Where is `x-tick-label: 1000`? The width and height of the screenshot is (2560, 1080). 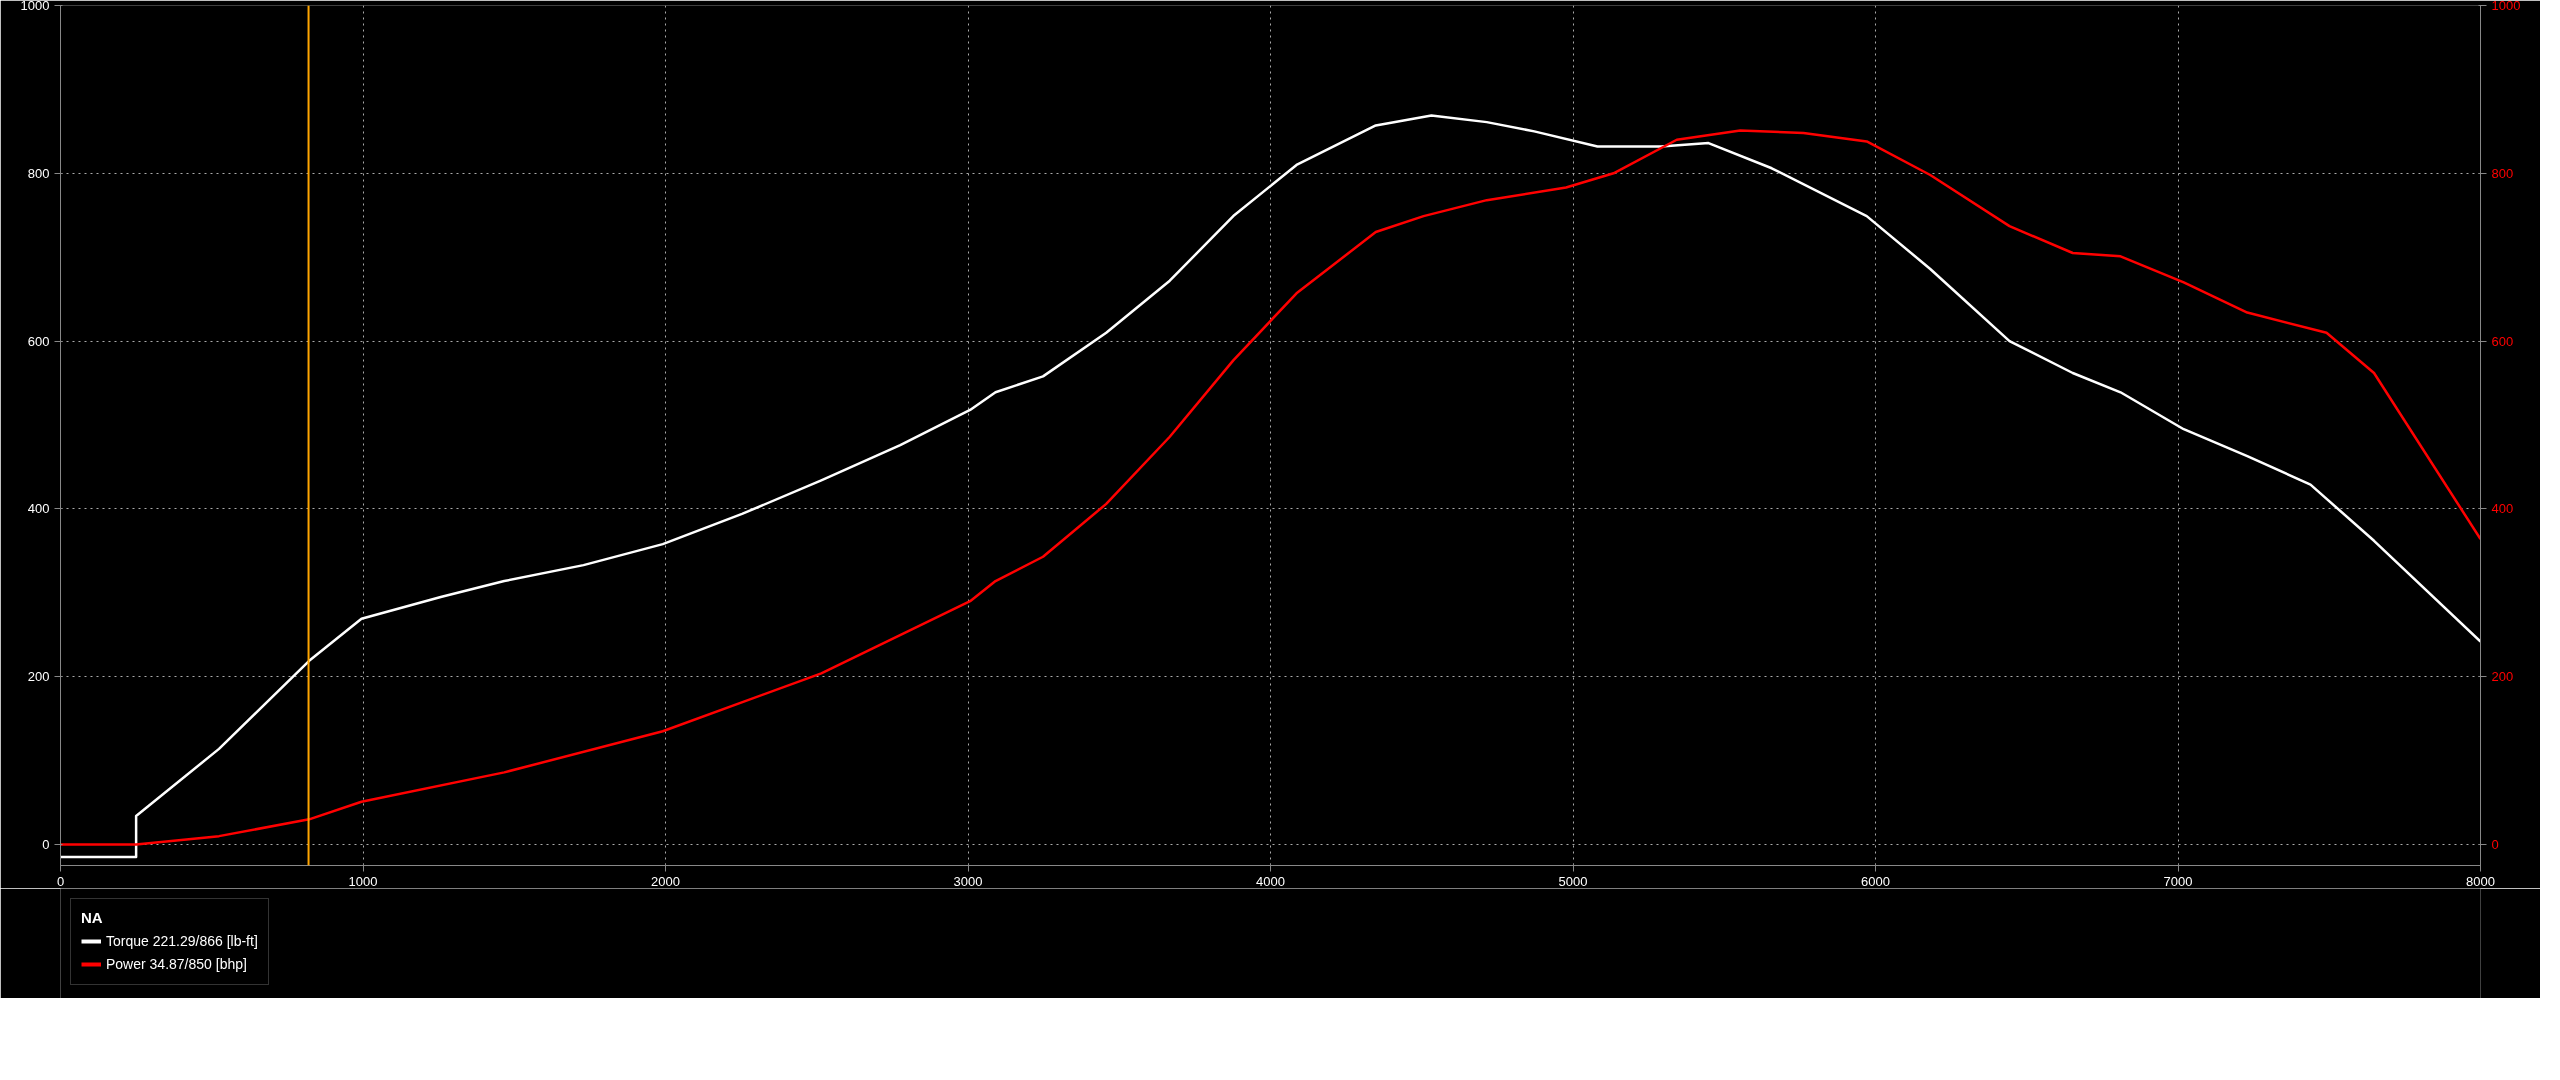
x-tick-label: 1000 is located at coordinates (363, 881).